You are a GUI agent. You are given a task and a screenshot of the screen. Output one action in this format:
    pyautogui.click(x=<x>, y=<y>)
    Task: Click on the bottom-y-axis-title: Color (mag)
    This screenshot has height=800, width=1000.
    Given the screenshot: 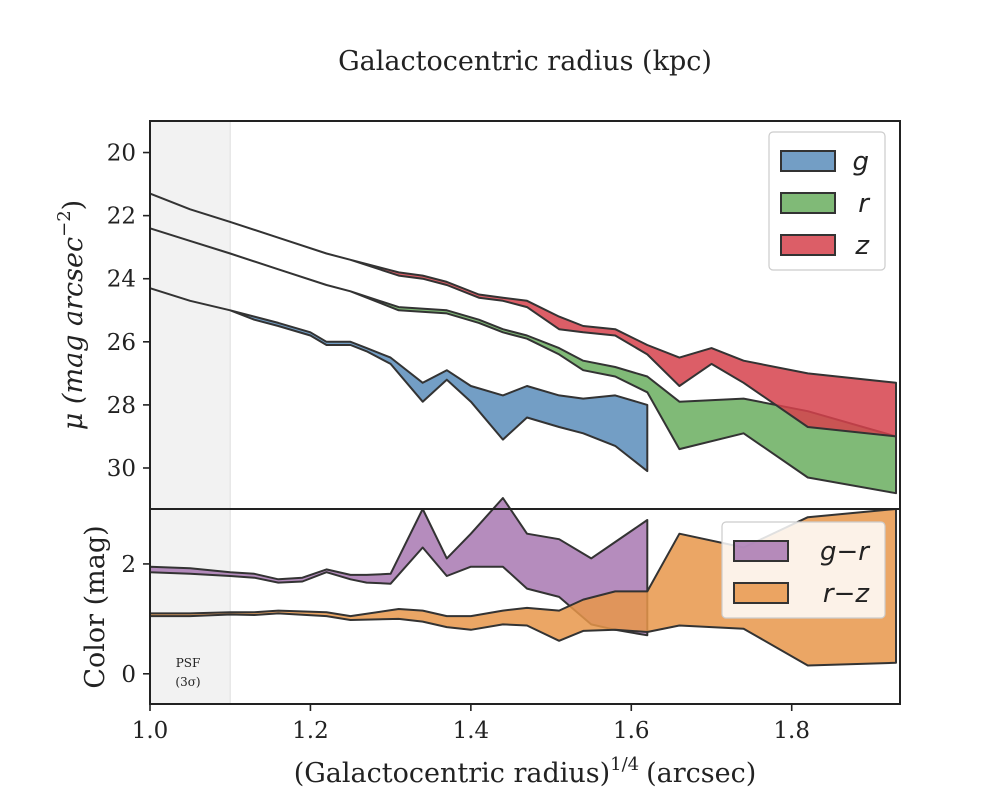 What is the action you would take?
    pyautogui.click(x=95, y=606)
    